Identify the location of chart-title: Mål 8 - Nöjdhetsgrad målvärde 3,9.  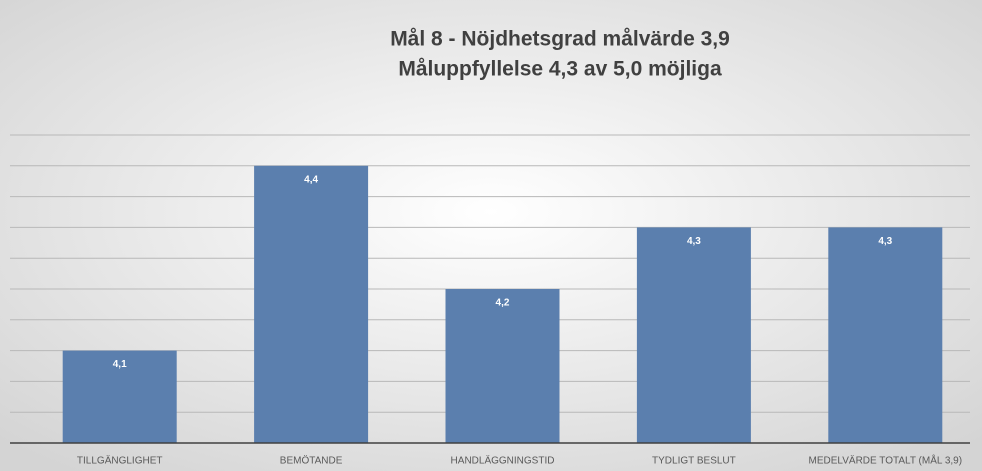
(560, 39).